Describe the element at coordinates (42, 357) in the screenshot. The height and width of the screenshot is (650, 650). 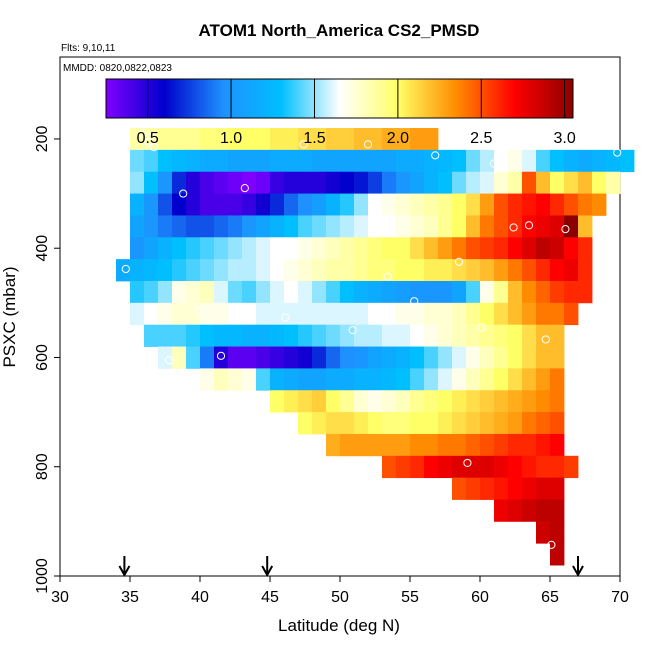
I see `y-tick-label: 600` at that location.